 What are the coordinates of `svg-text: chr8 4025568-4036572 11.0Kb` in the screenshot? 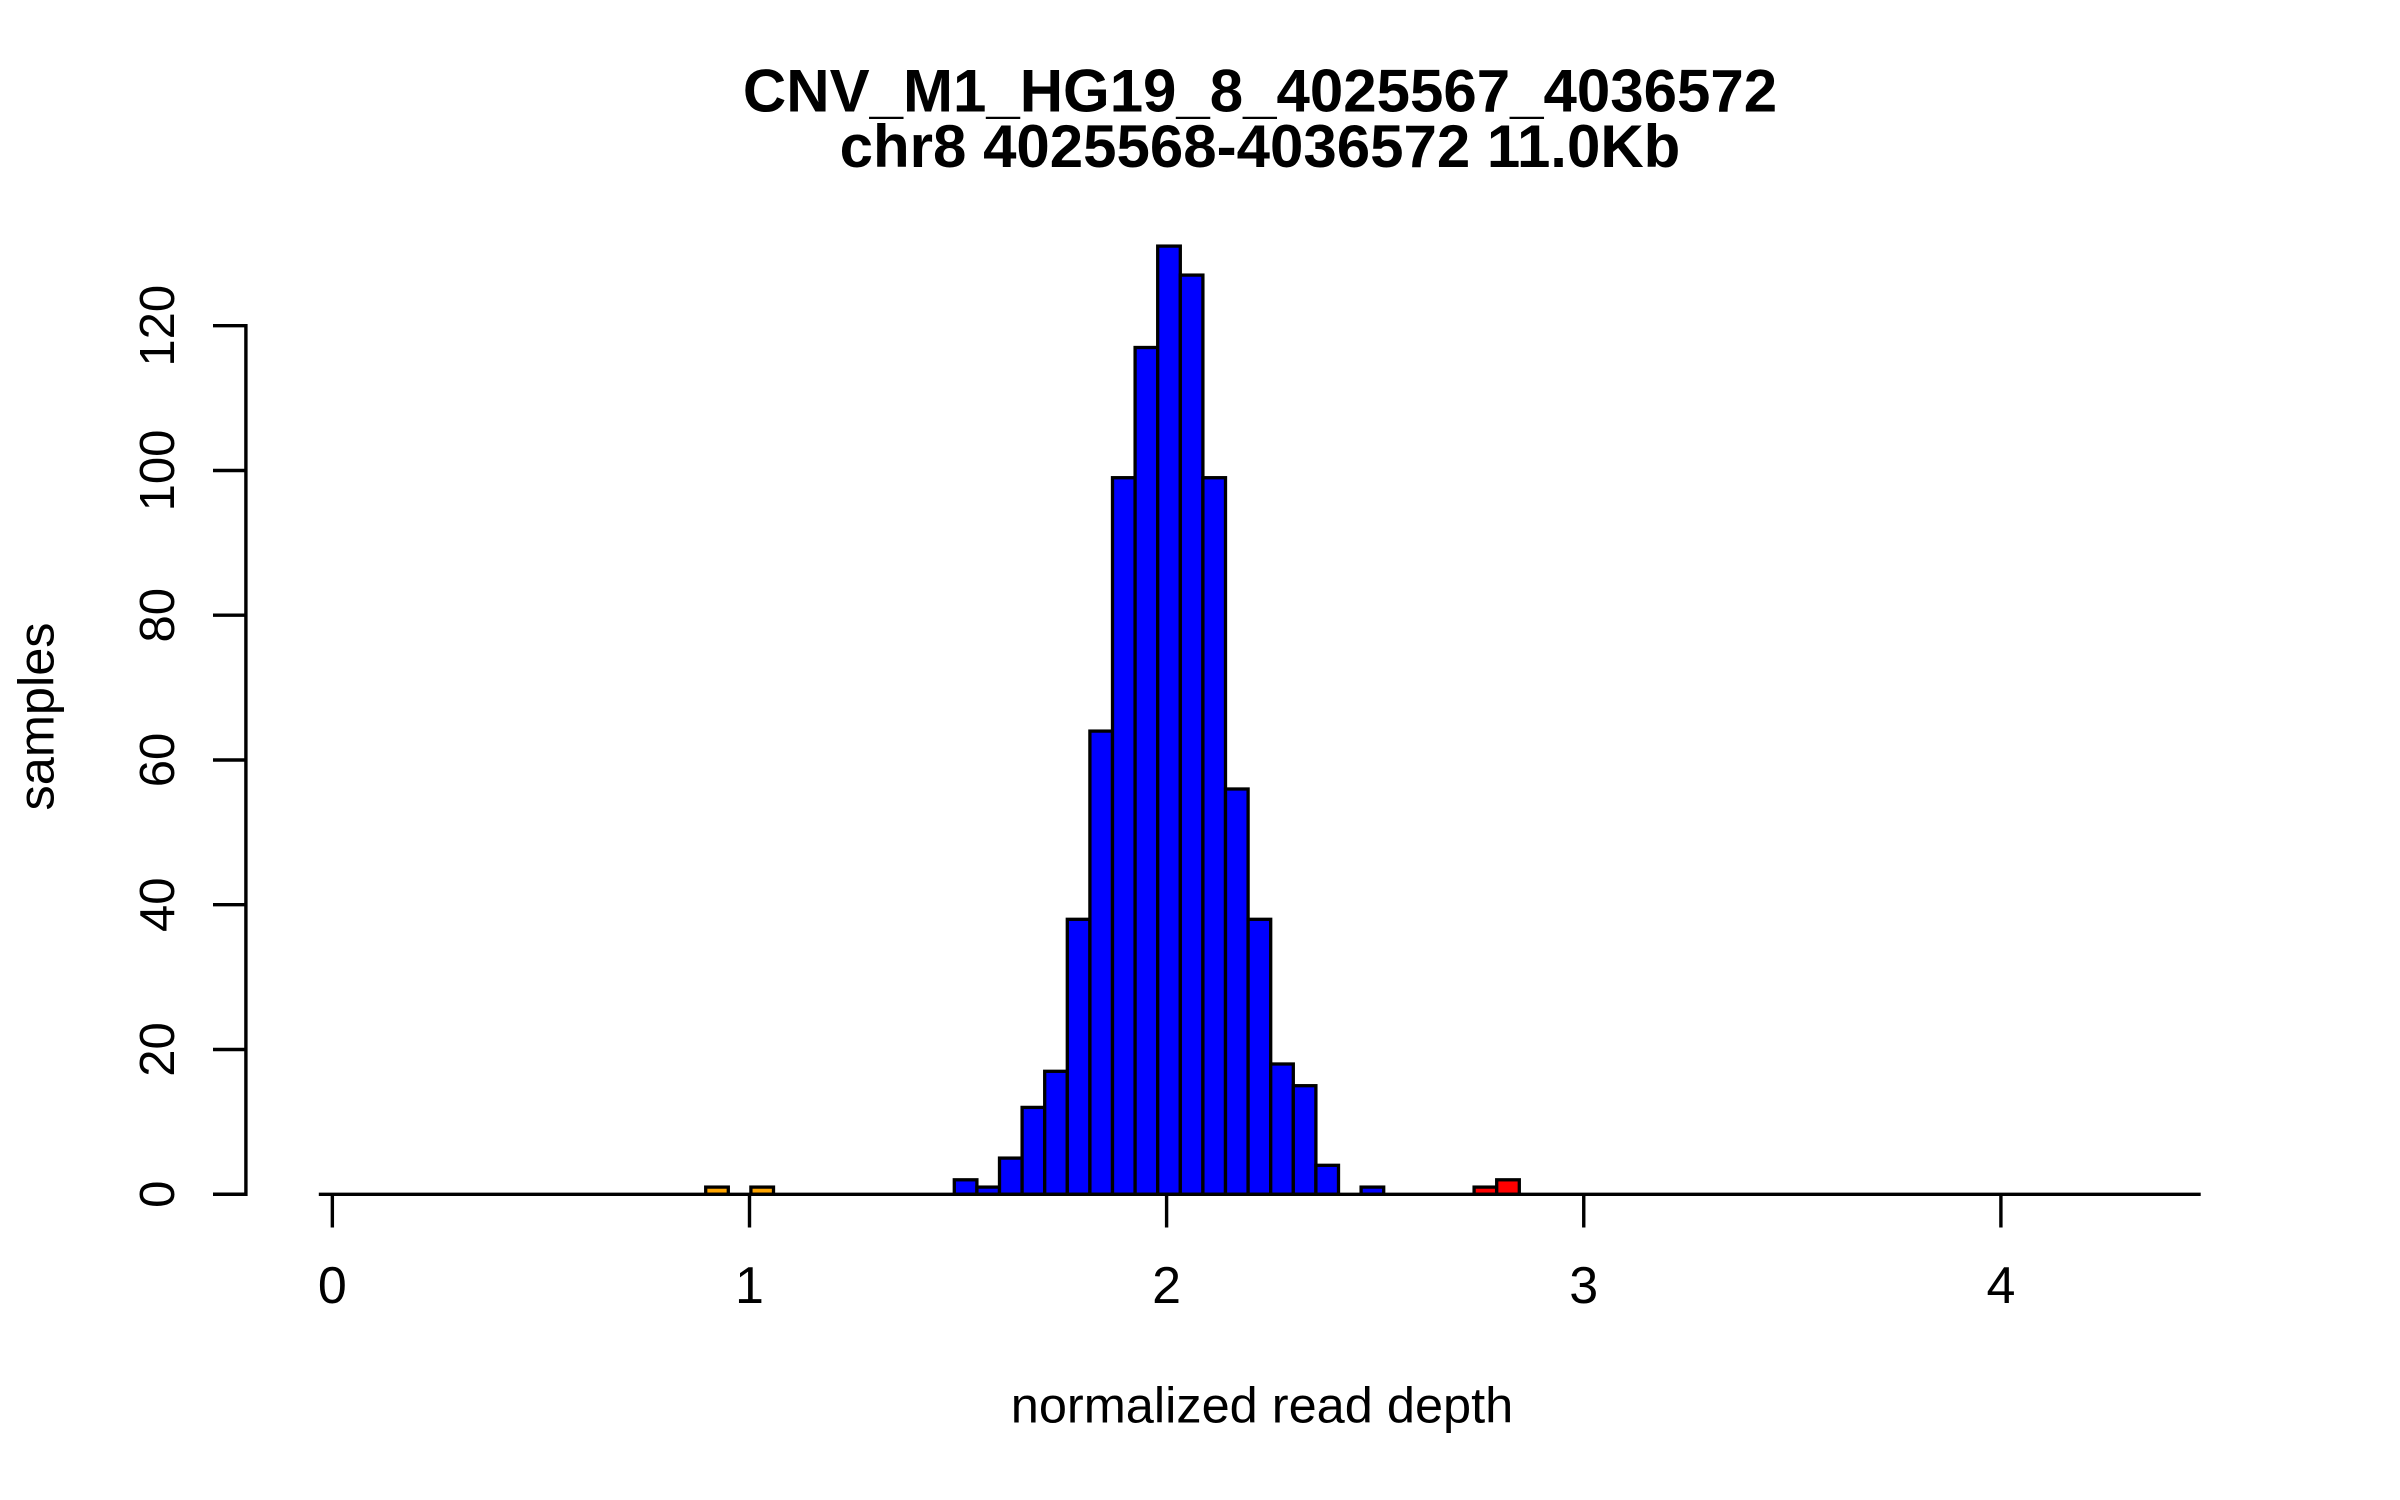 It's located at (1260, 146).